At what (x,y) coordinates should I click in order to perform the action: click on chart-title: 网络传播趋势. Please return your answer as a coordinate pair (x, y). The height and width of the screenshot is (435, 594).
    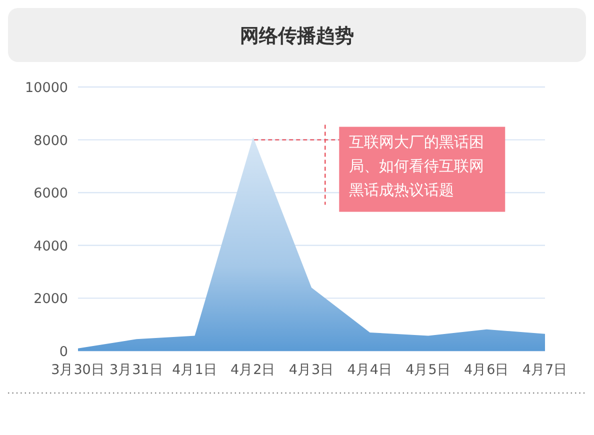
    Looking at the image, I should click on (297, 36).